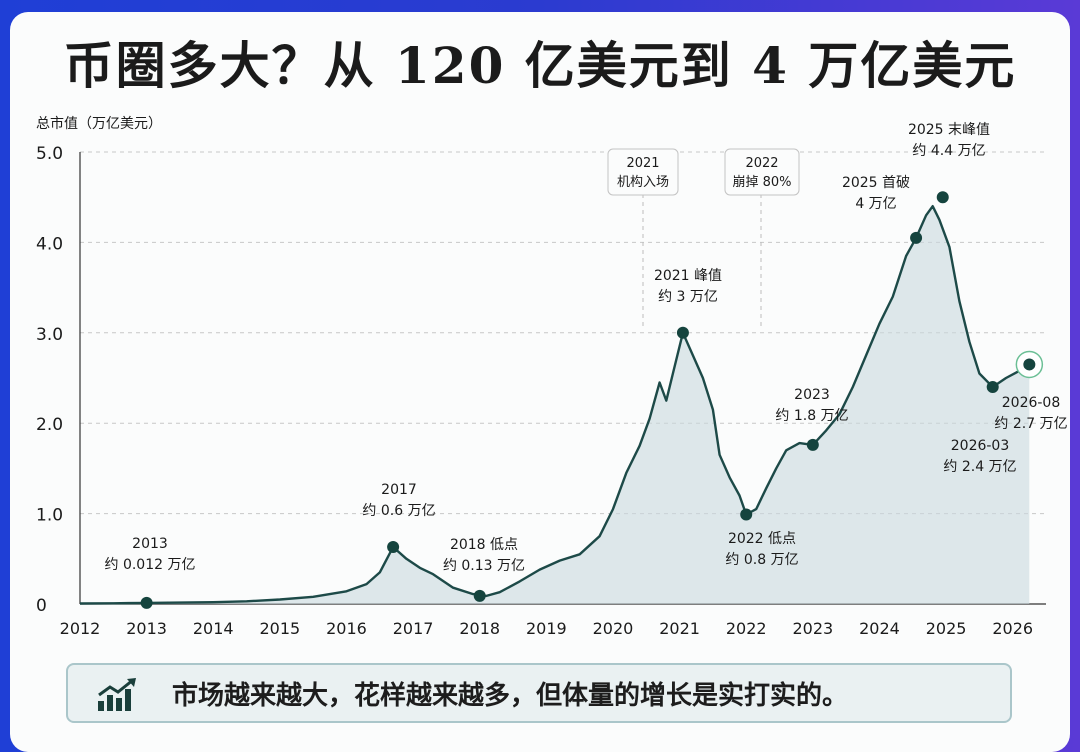  What do you see at coordinates (1012, 628) in the screenshot?
I see `x-tick-label: 2026` at bounding box center [1012, 628].